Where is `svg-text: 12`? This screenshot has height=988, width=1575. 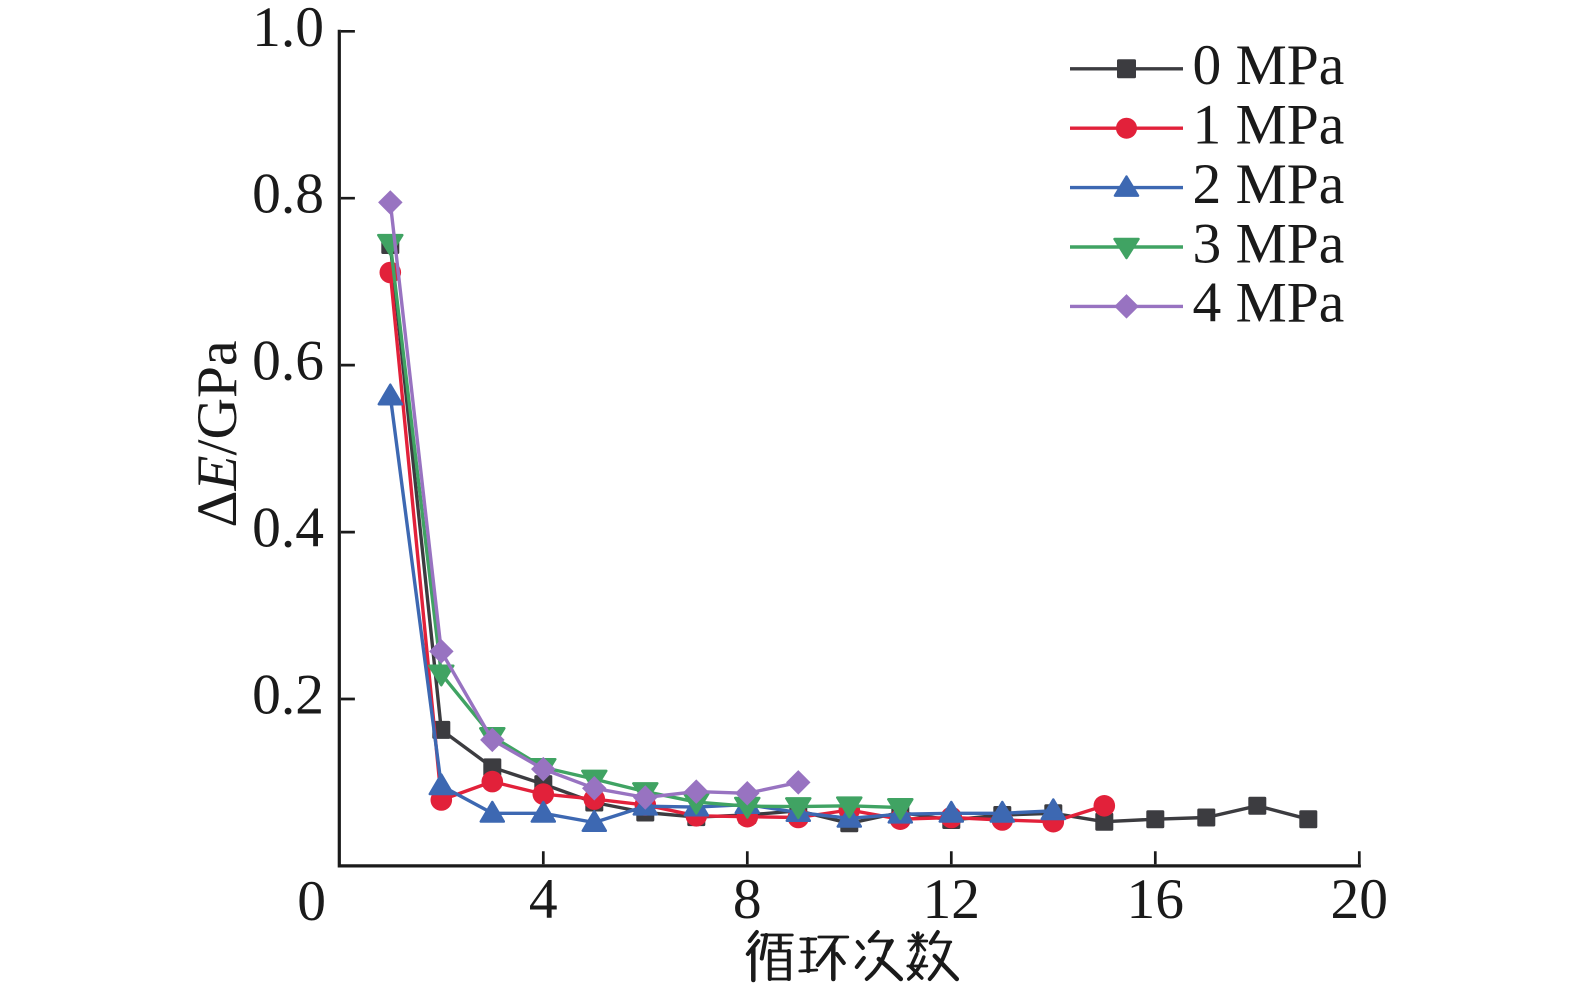
svg-text: 12 is located at coordinates (952, 899).